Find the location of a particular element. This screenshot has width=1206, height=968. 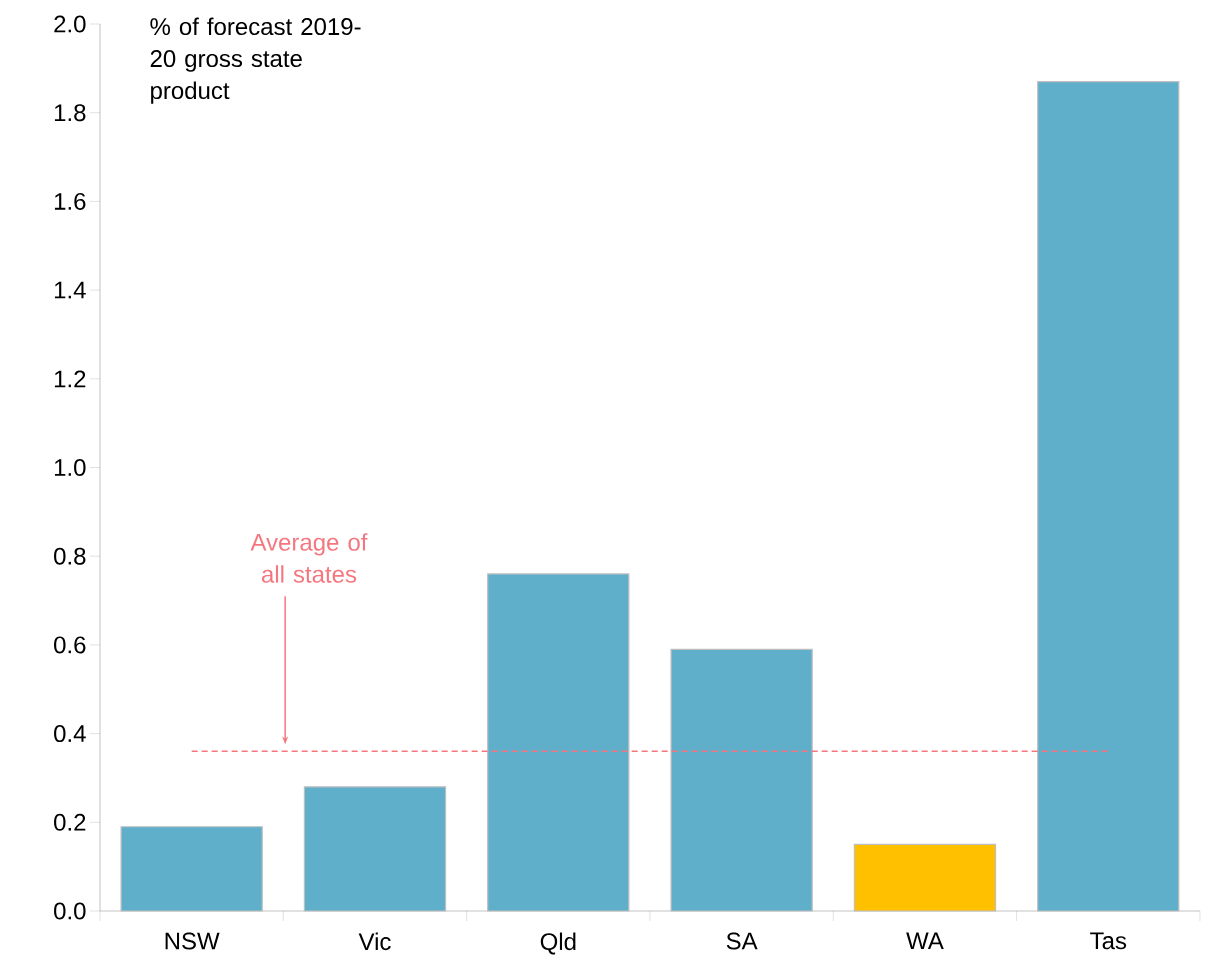

y-tick-label: 2.0 is located at coordinates (70, 24).